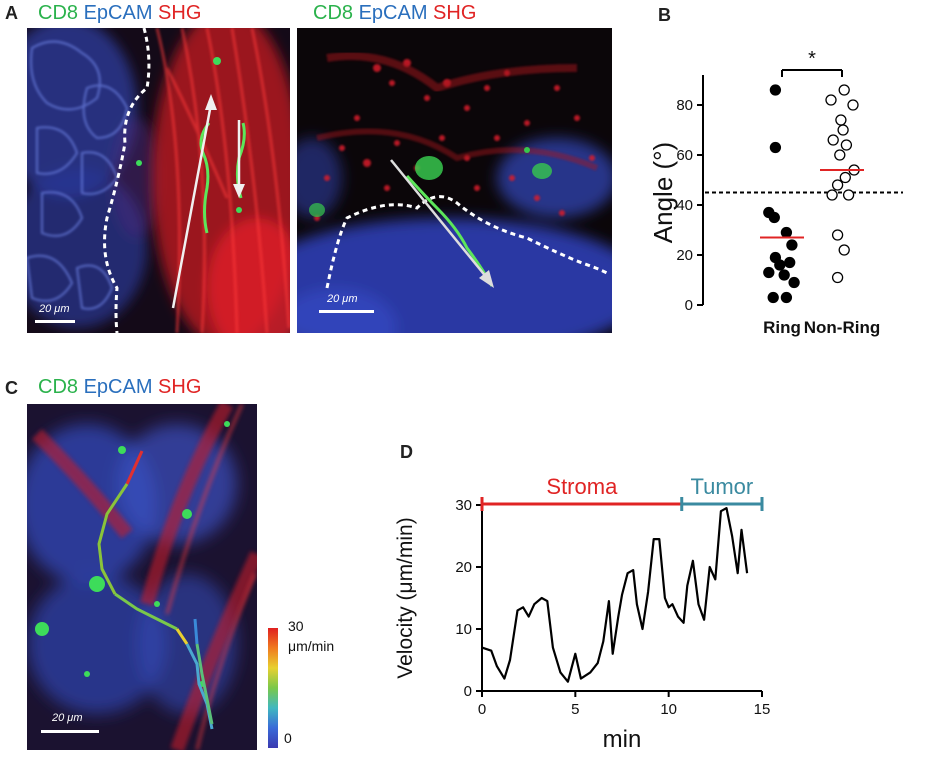 The width and height of the screenshot is (939, 764). Describe the element at coordinates (582, 486) in the screenshot. I see `stroma-label: Stroma` at that location.